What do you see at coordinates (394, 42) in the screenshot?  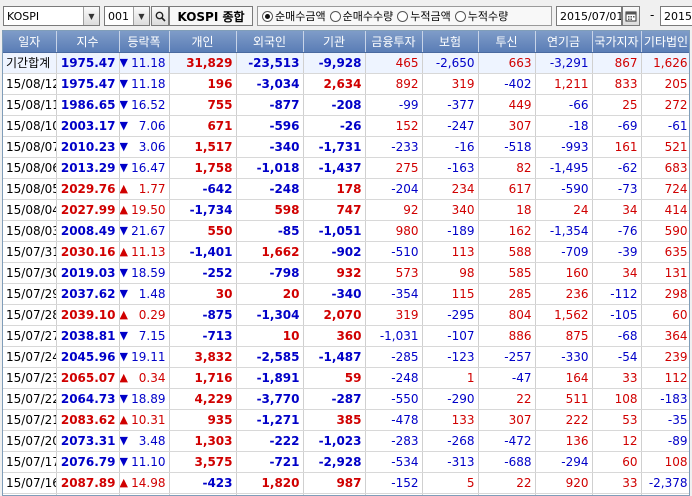 I see `column-header: 금융투자` at bounding box center [394, 42].